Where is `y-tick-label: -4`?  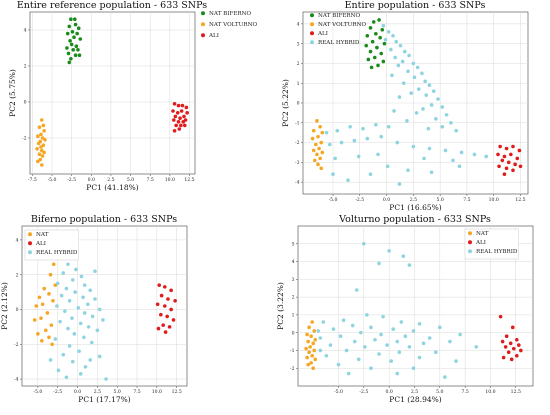 y-tick-label: -4 is located at coordinates (16, 380).